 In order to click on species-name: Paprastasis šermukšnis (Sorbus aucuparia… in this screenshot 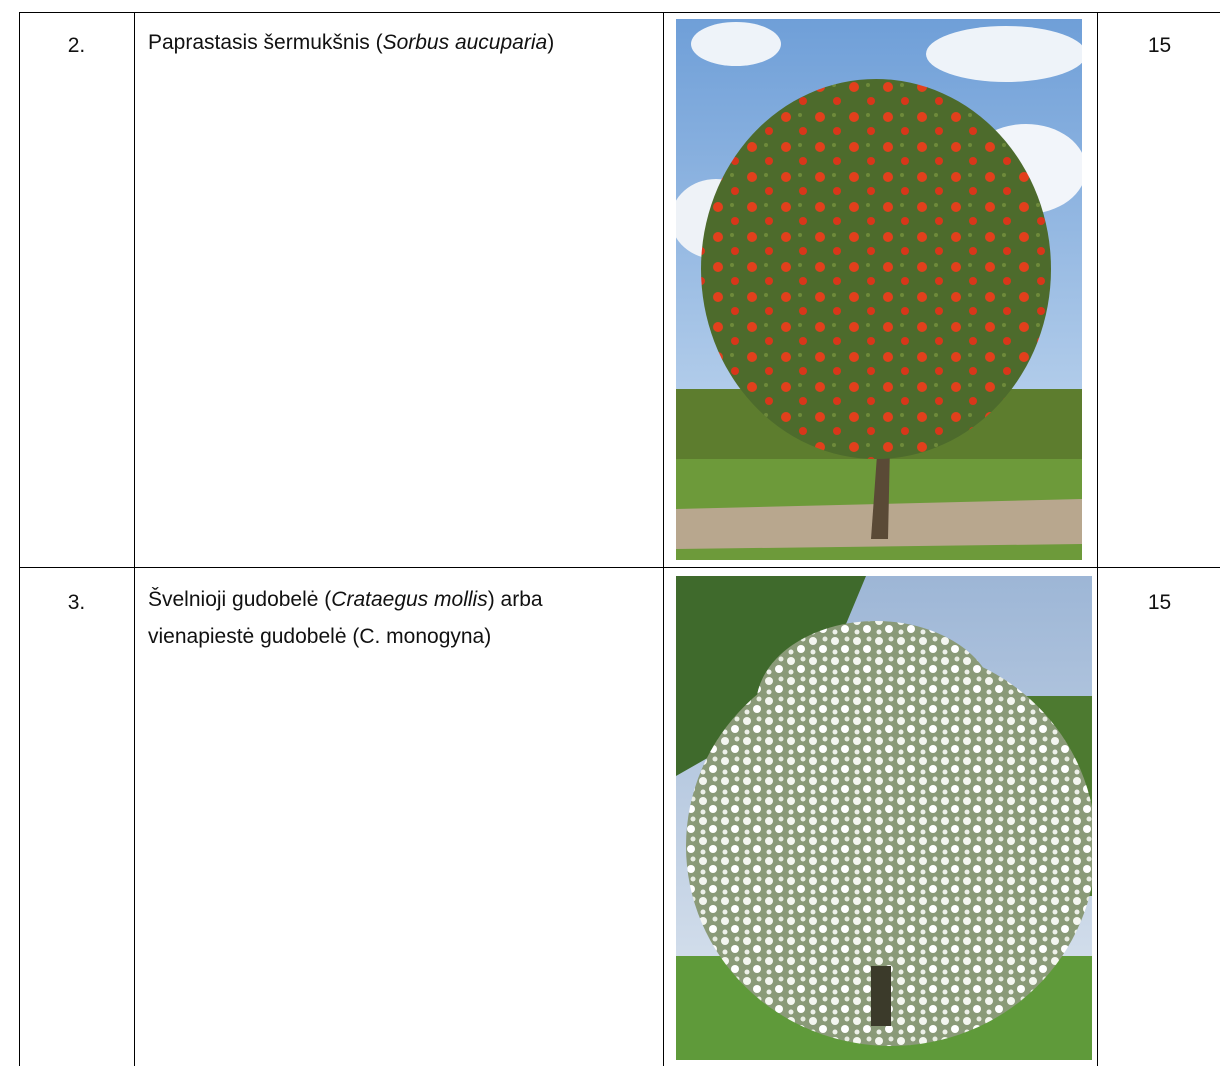, I will do `click(363, 42)`.